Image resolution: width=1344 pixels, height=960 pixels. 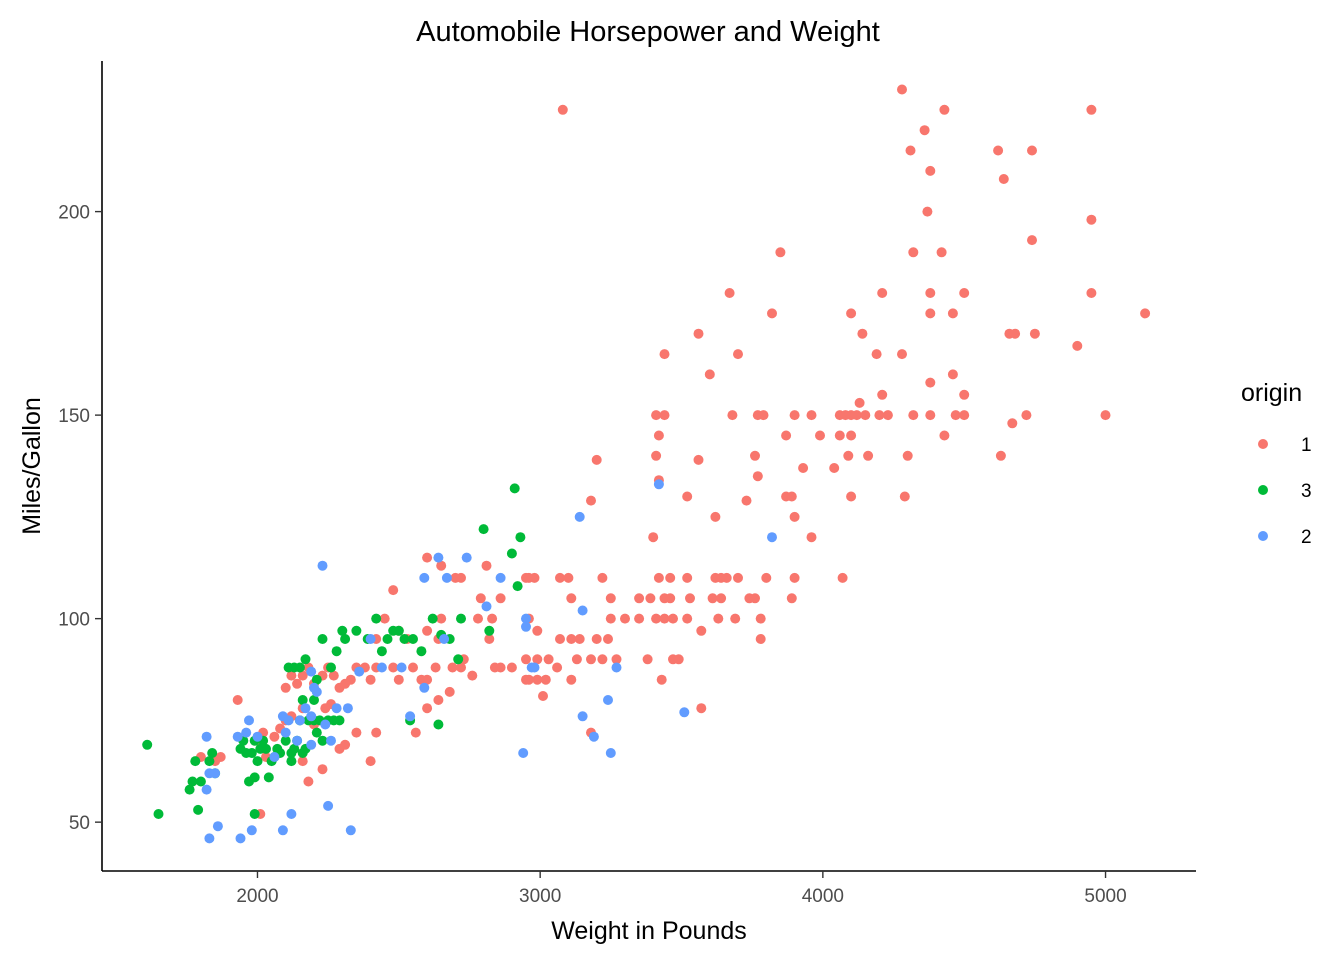 What do you see at coordinates (1271, 393) in the screenshot?
I see `legend-title: origin` at bounding box center [1271, 393].